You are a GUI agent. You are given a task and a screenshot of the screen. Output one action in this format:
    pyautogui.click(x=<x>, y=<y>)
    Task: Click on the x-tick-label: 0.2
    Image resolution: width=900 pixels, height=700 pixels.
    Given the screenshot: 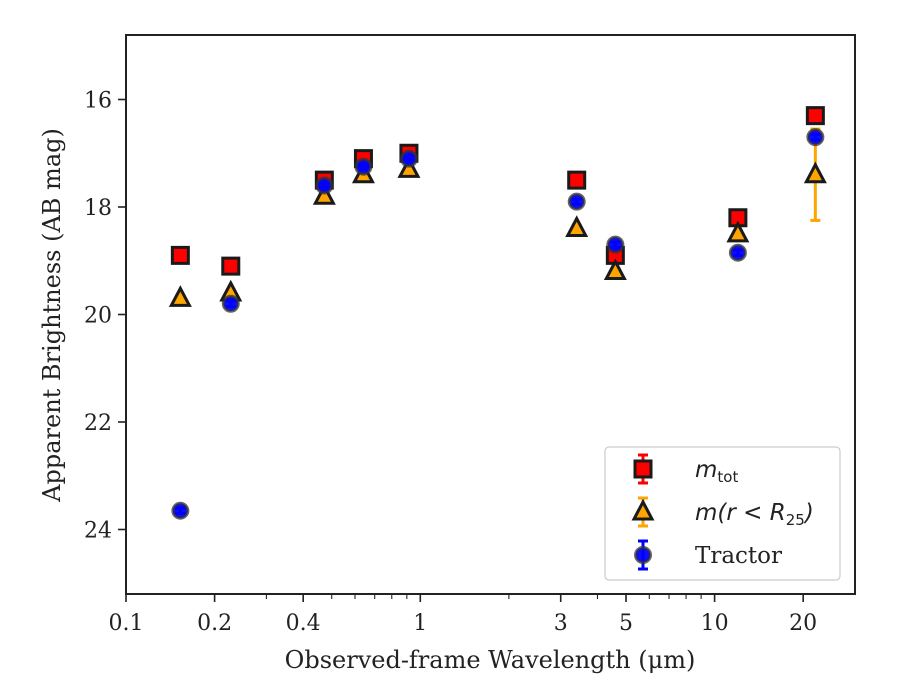 What is the action you would take?
    pyautogui.click(x=214, y=623)
    